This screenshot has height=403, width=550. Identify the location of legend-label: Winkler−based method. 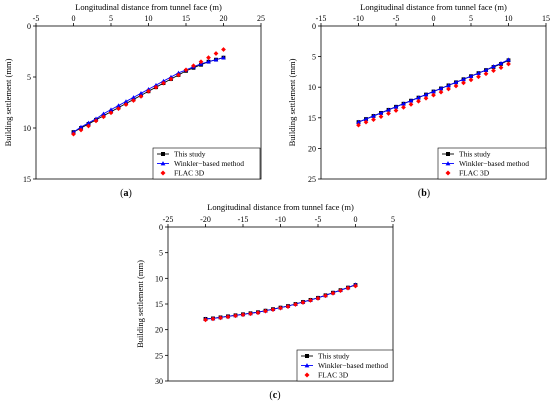
(209, 163).